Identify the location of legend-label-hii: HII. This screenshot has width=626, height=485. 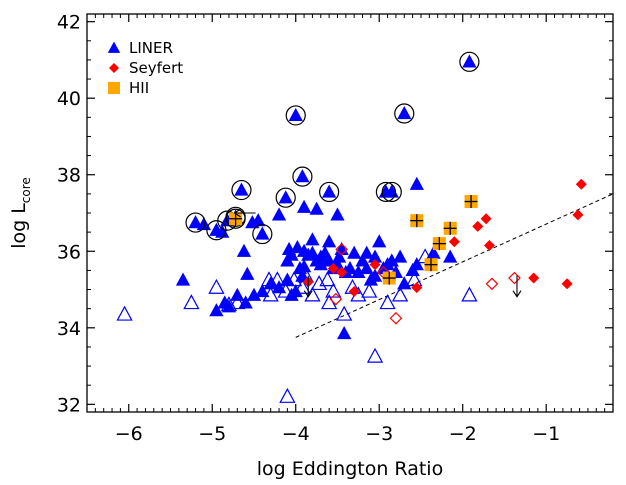
(139, 88).